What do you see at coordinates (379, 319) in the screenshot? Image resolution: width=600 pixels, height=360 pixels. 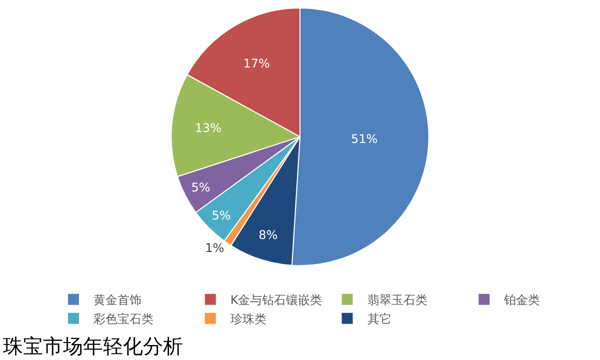 I see `legend-label: 其它` at bounding box center [379, 319].